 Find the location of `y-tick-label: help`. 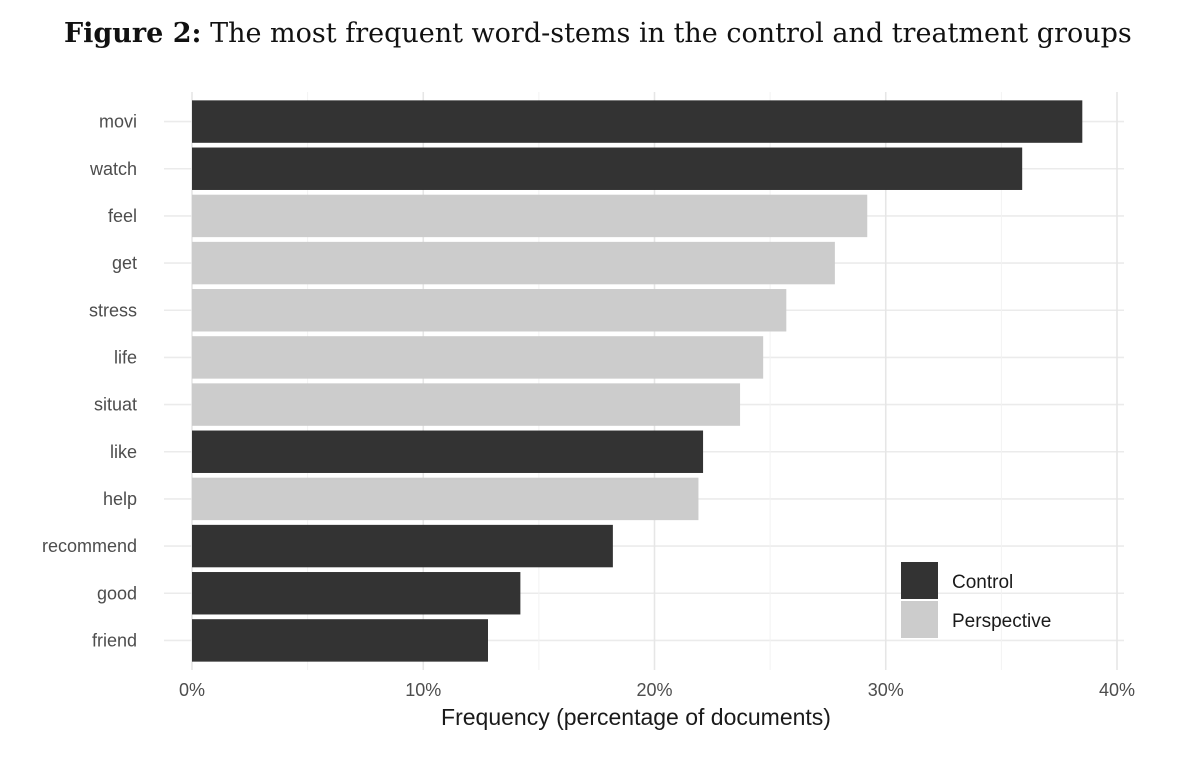

y-tick-label: help is located at coordinates (120, 499).